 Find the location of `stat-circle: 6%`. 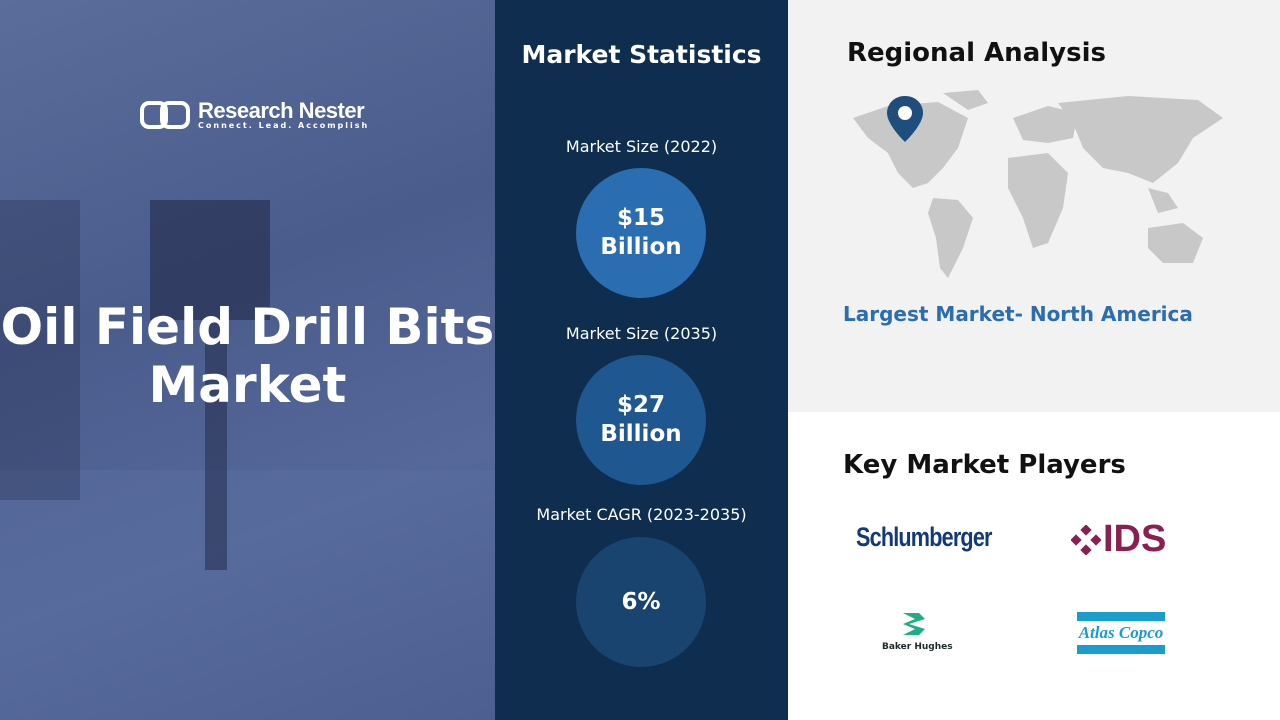

stat-circle: 6% is located at coordinates (641, 602).